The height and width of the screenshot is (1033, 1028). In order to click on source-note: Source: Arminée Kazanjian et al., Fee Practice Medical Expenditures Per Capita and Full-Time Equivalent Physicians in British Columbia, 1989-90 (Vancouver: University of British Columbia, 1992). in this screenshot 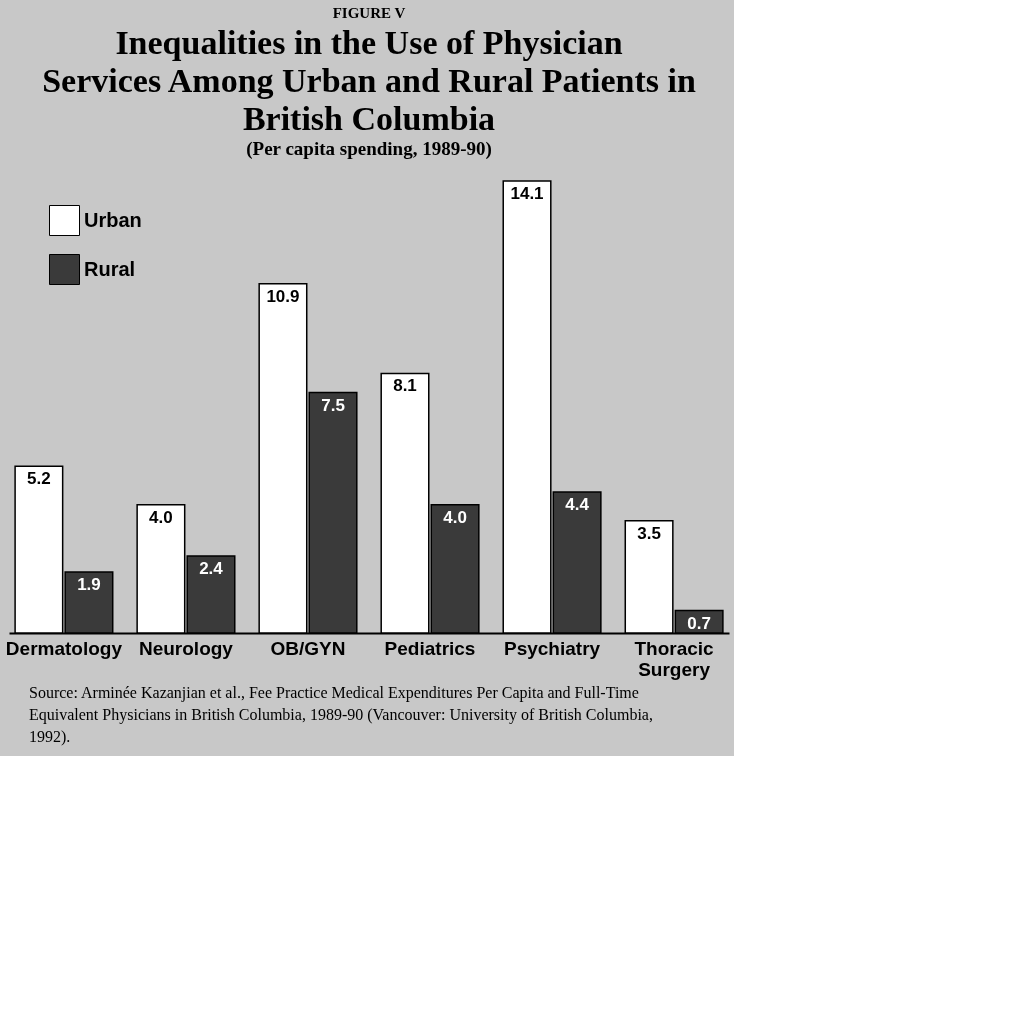, I will do `click(341, 715)`.